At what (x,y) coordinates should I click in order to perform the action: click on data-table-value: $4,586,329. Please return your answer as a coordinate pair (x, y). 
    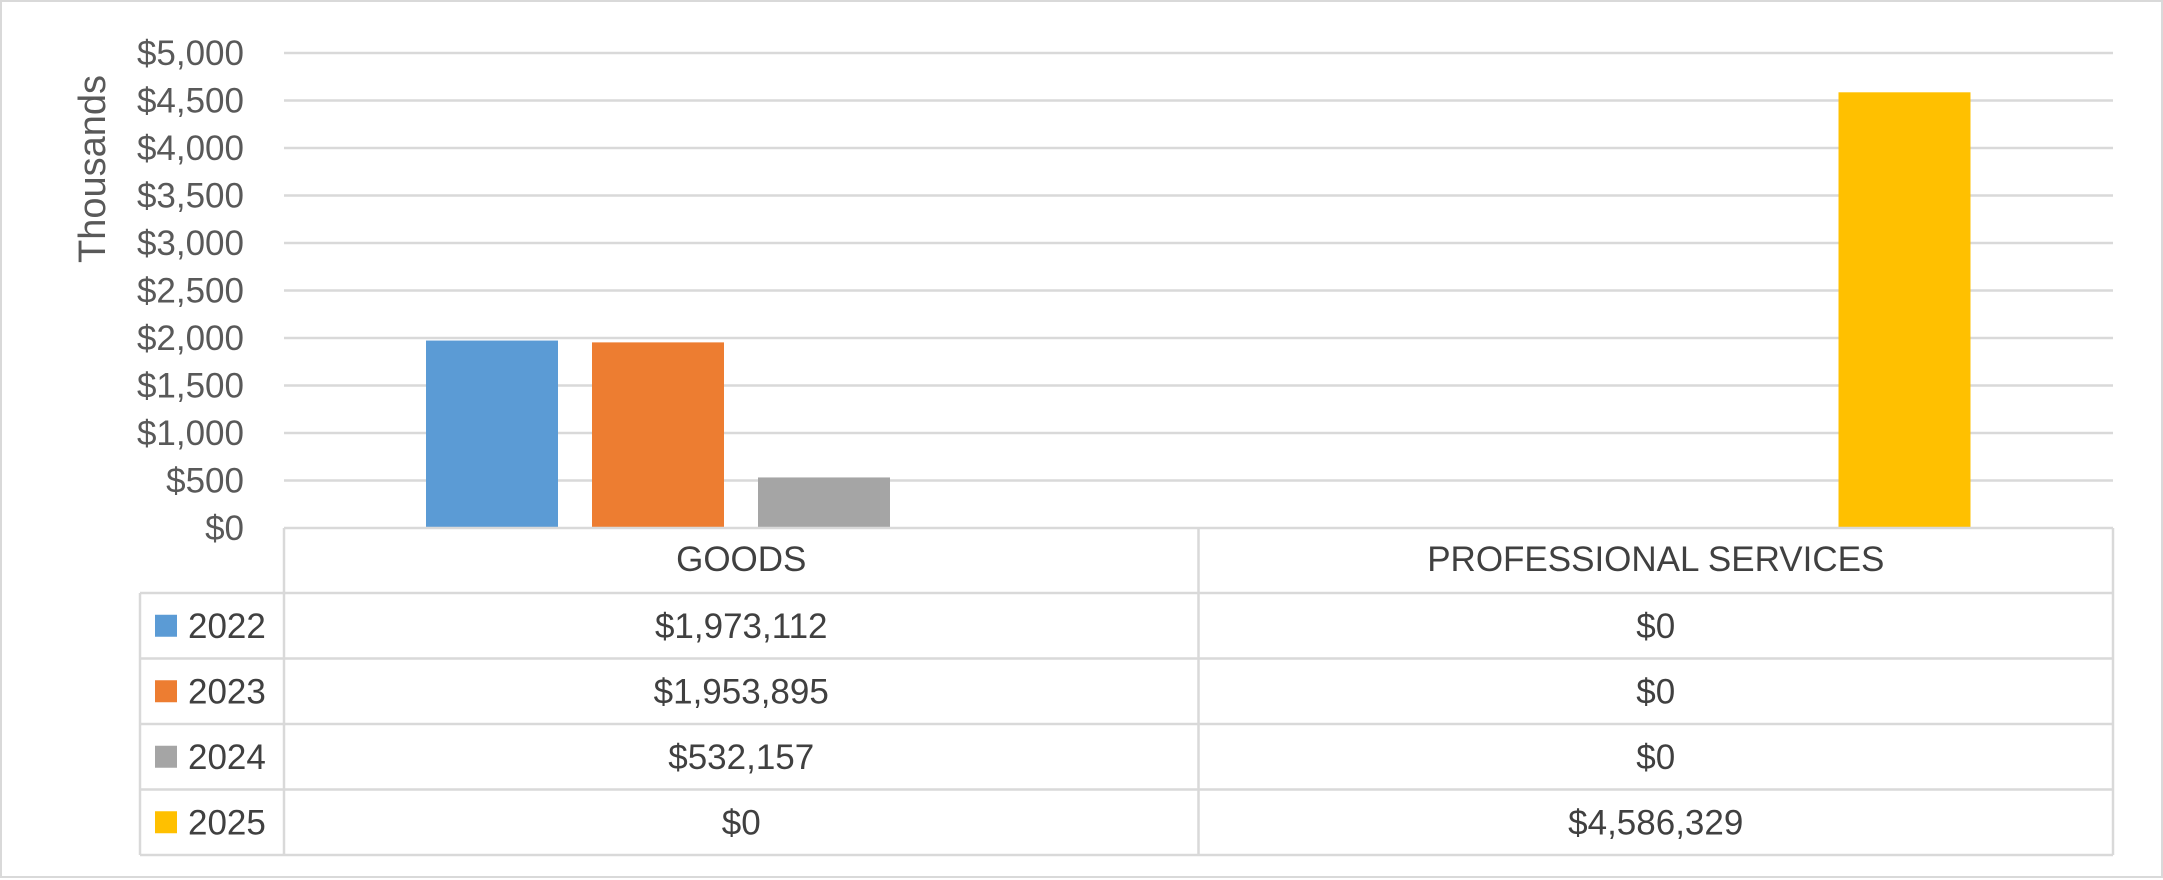
    Looking at the image, I should click on (1655, 822).